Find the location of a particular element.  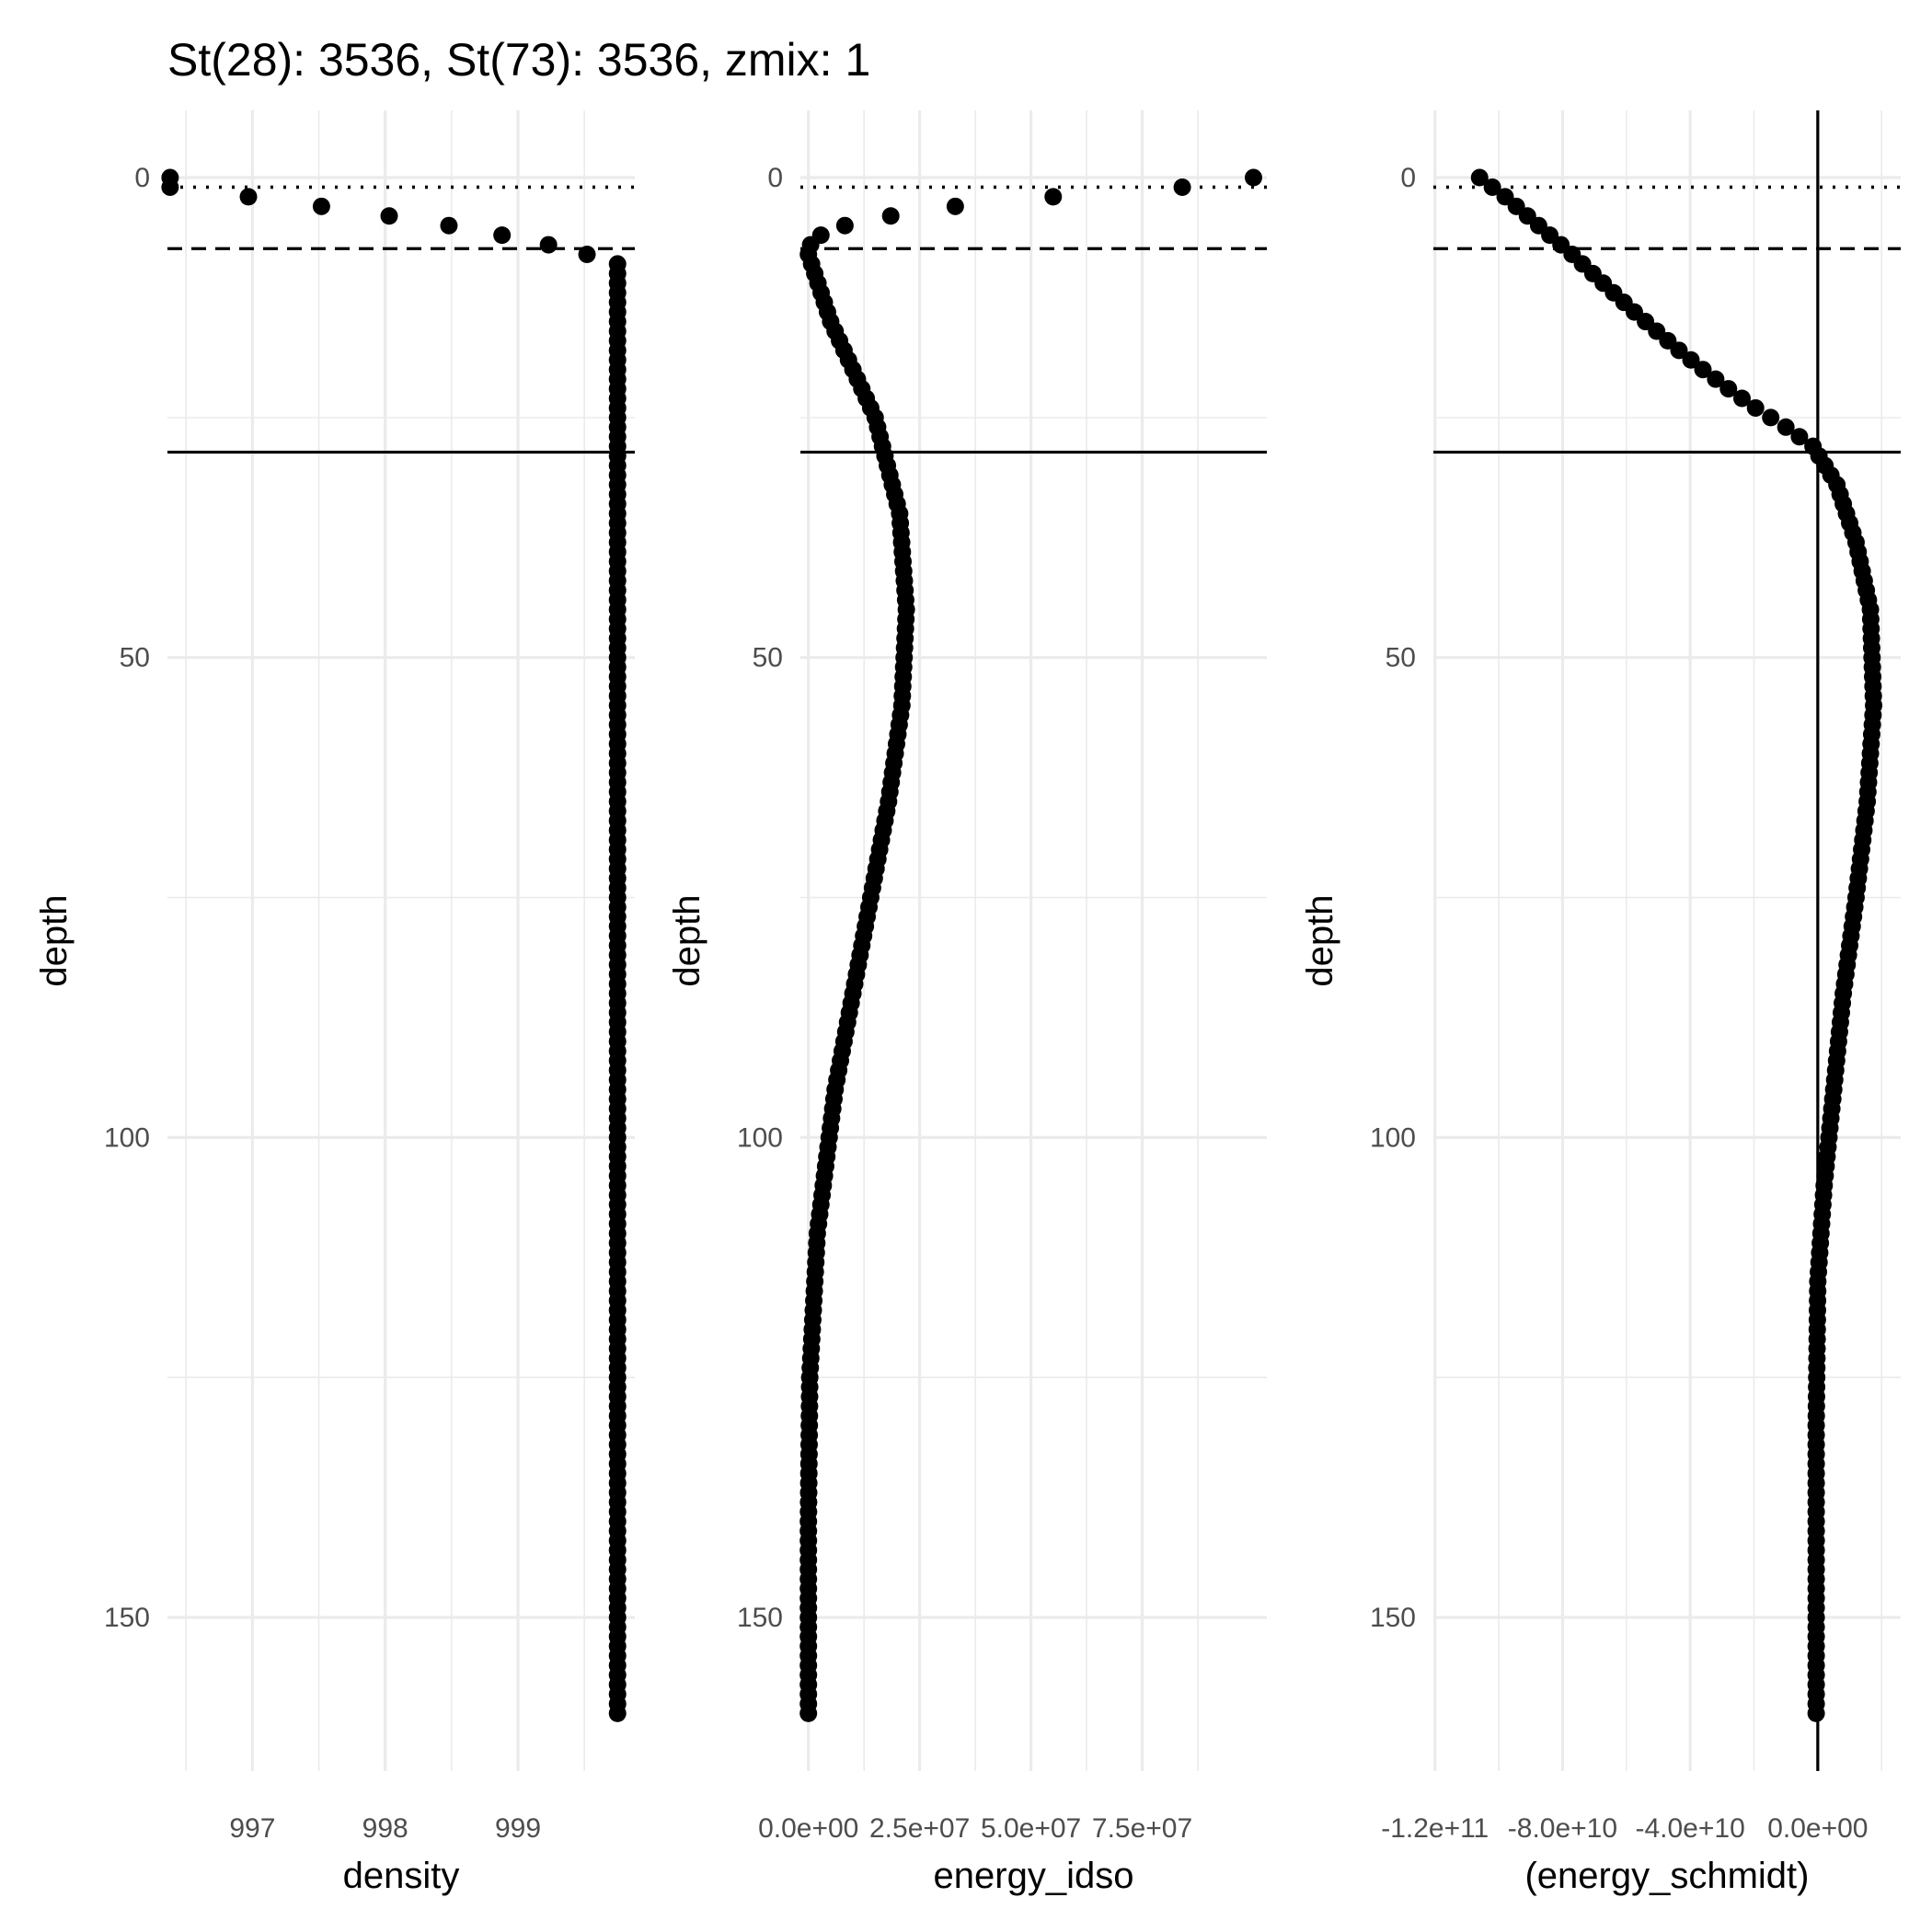

x-tick-label: -8.0e+10 is located at coordinates (1562, 1828).